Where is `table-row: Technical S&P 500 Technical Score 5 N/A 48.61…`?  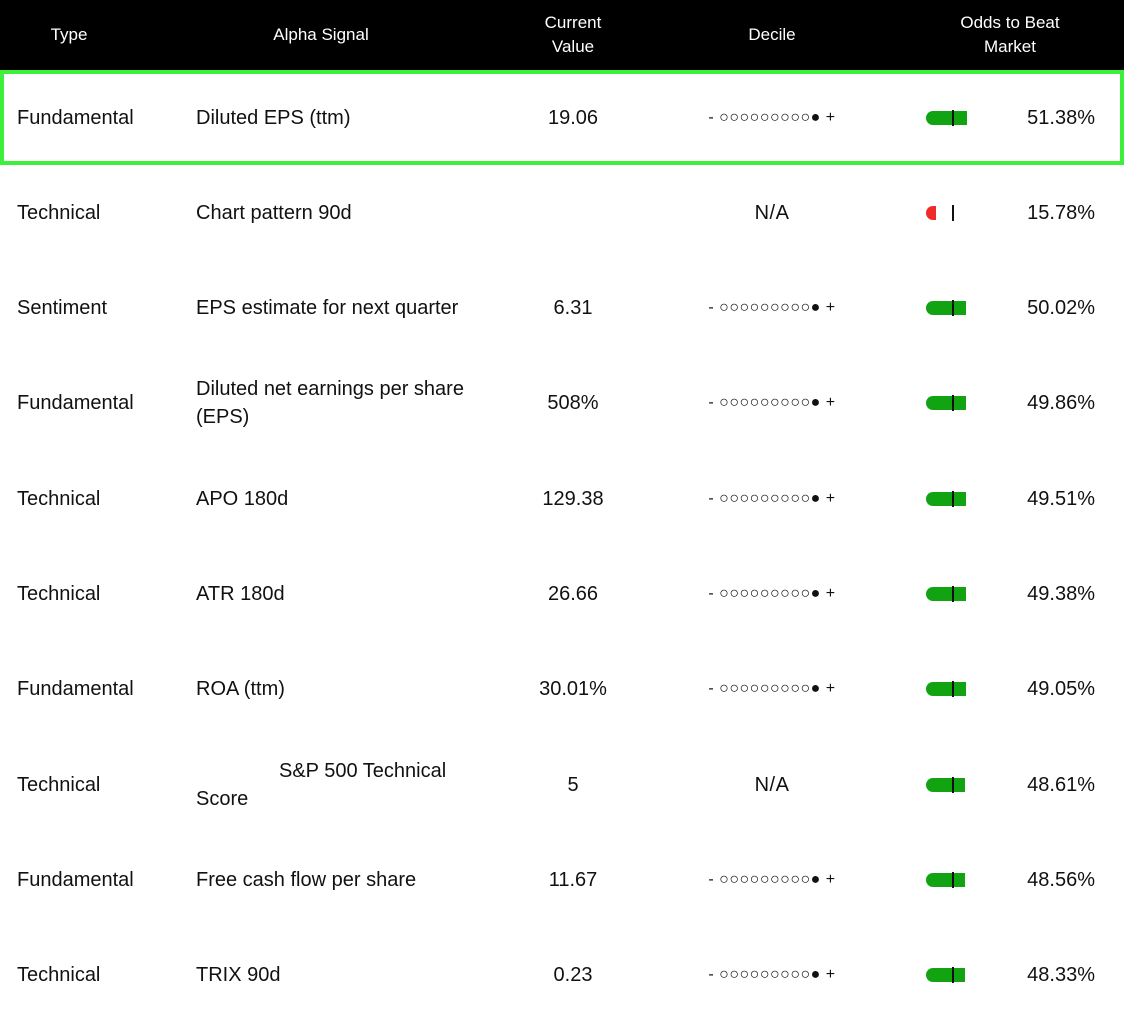 table-row: Technical S&P 500 Technical Score 5 N/A 48.61… is located at coordinates (562, 784).